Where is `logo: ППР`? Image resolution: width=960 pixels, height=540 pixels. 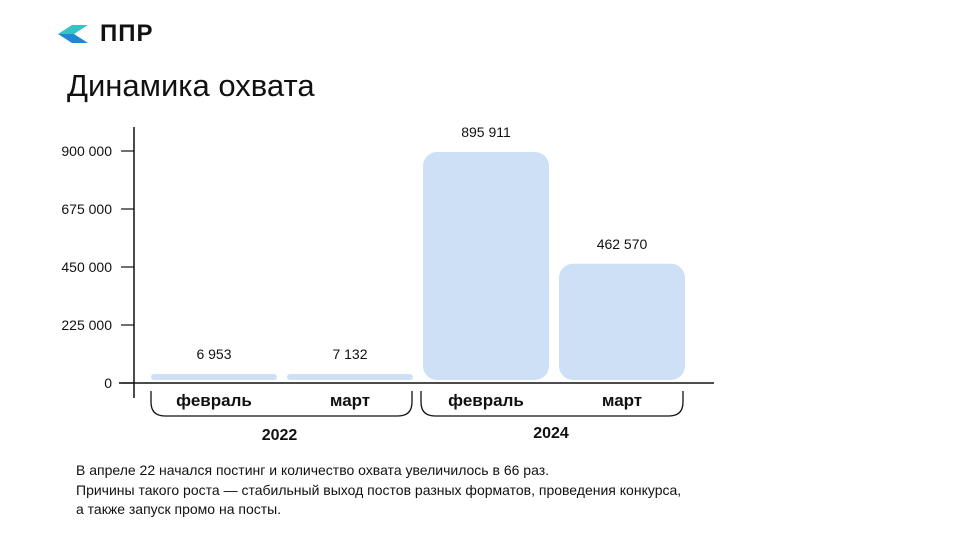 logo: ППР is located at coordinates (106, 34).